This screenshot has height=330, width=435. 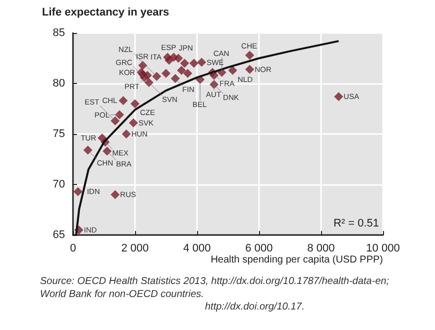 I want to click on text: http://dx.doi.org/10.17., so click(x=255, y=307).